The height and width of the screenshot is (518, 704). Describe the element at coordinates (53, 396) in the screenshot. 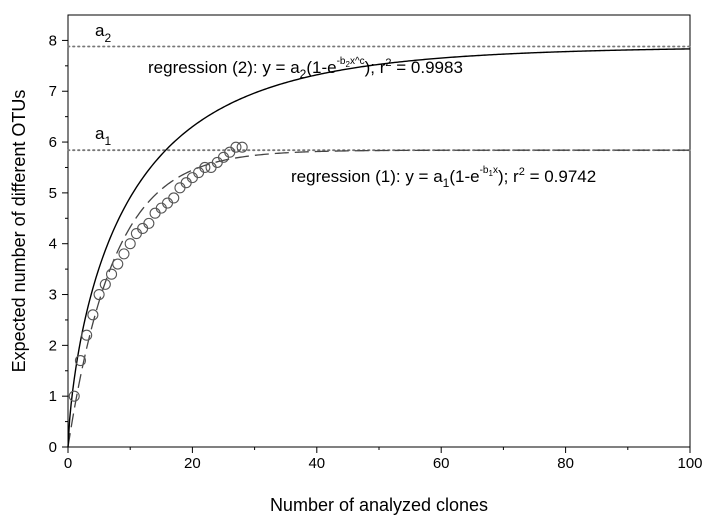

I see `y-tick-label-1: 1` at that location.